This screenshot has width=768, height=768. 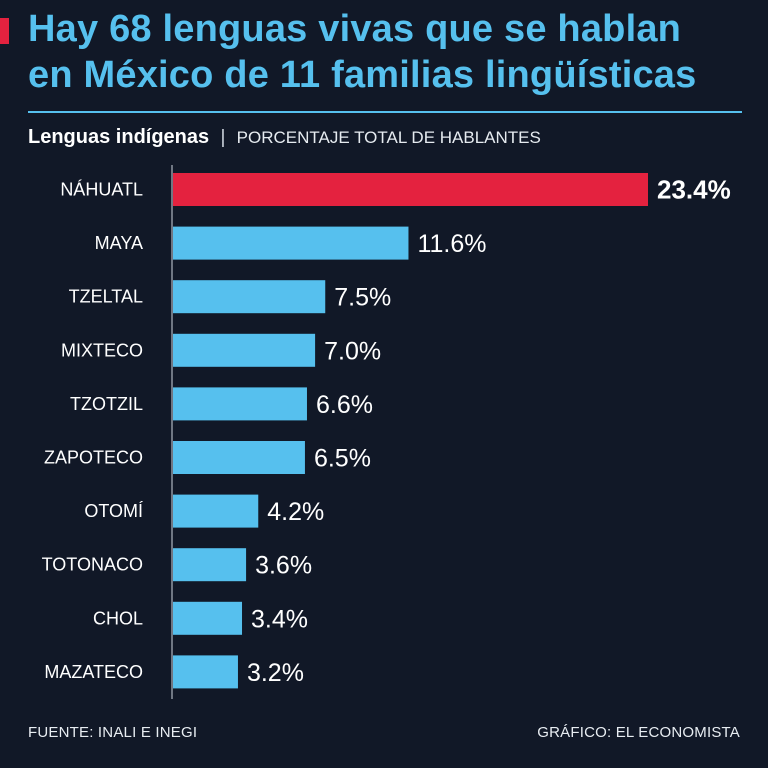 I want to click on category-label: MAYA, so click(x=119, y=243).